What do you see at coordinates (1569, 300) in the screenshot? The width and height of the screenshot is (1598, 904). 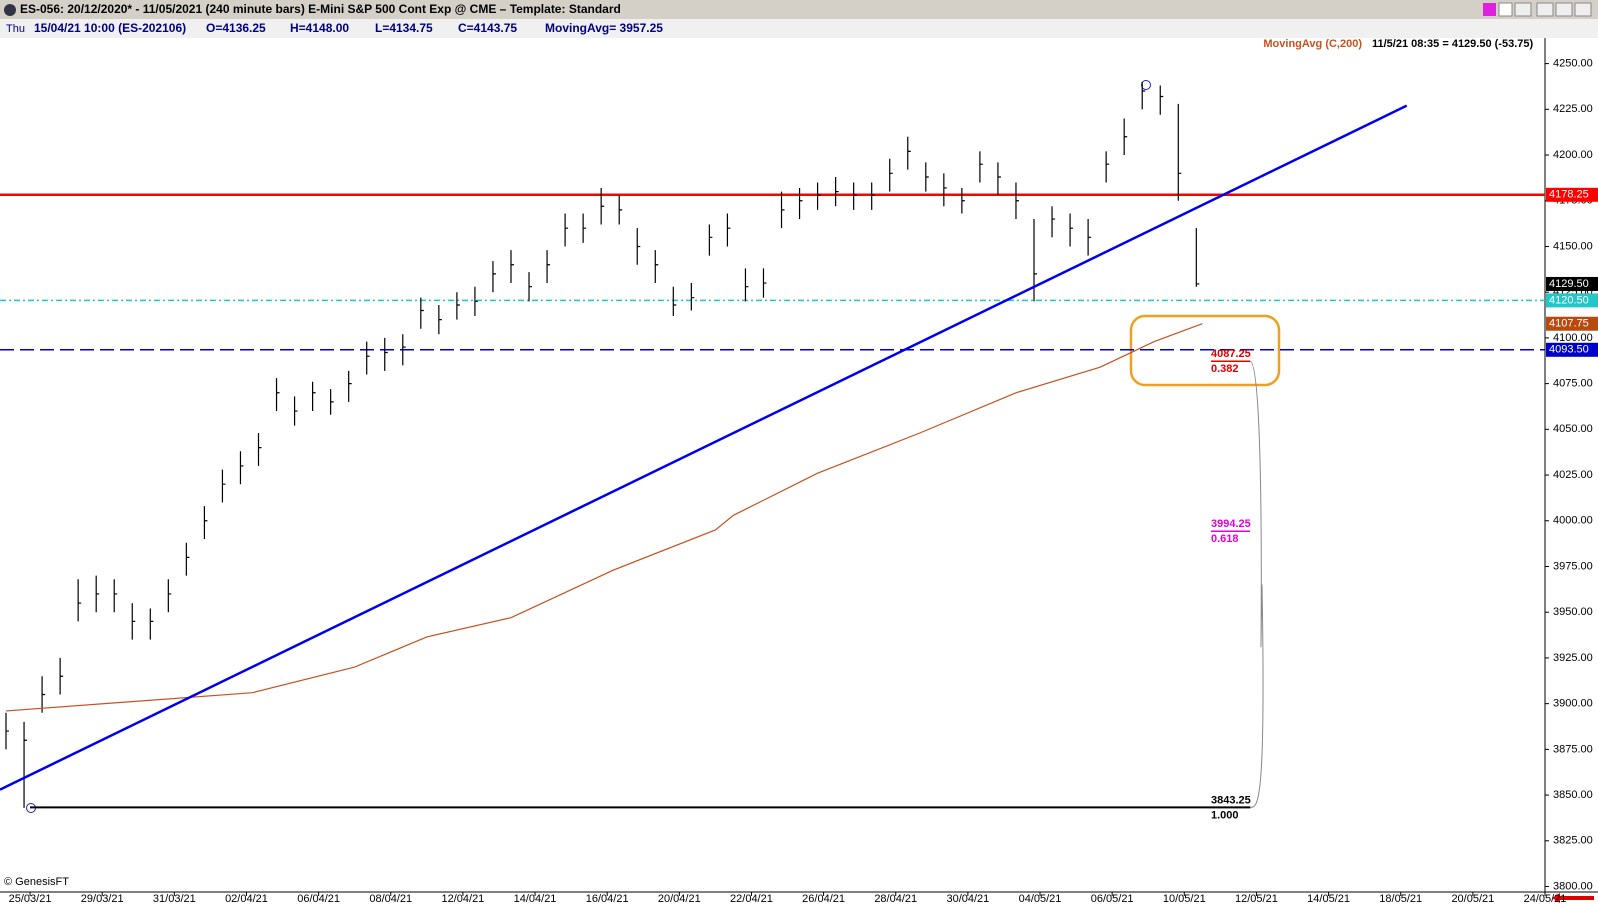 I see `price-marker-label: 4120.50` at bounding box center [1569, 300].